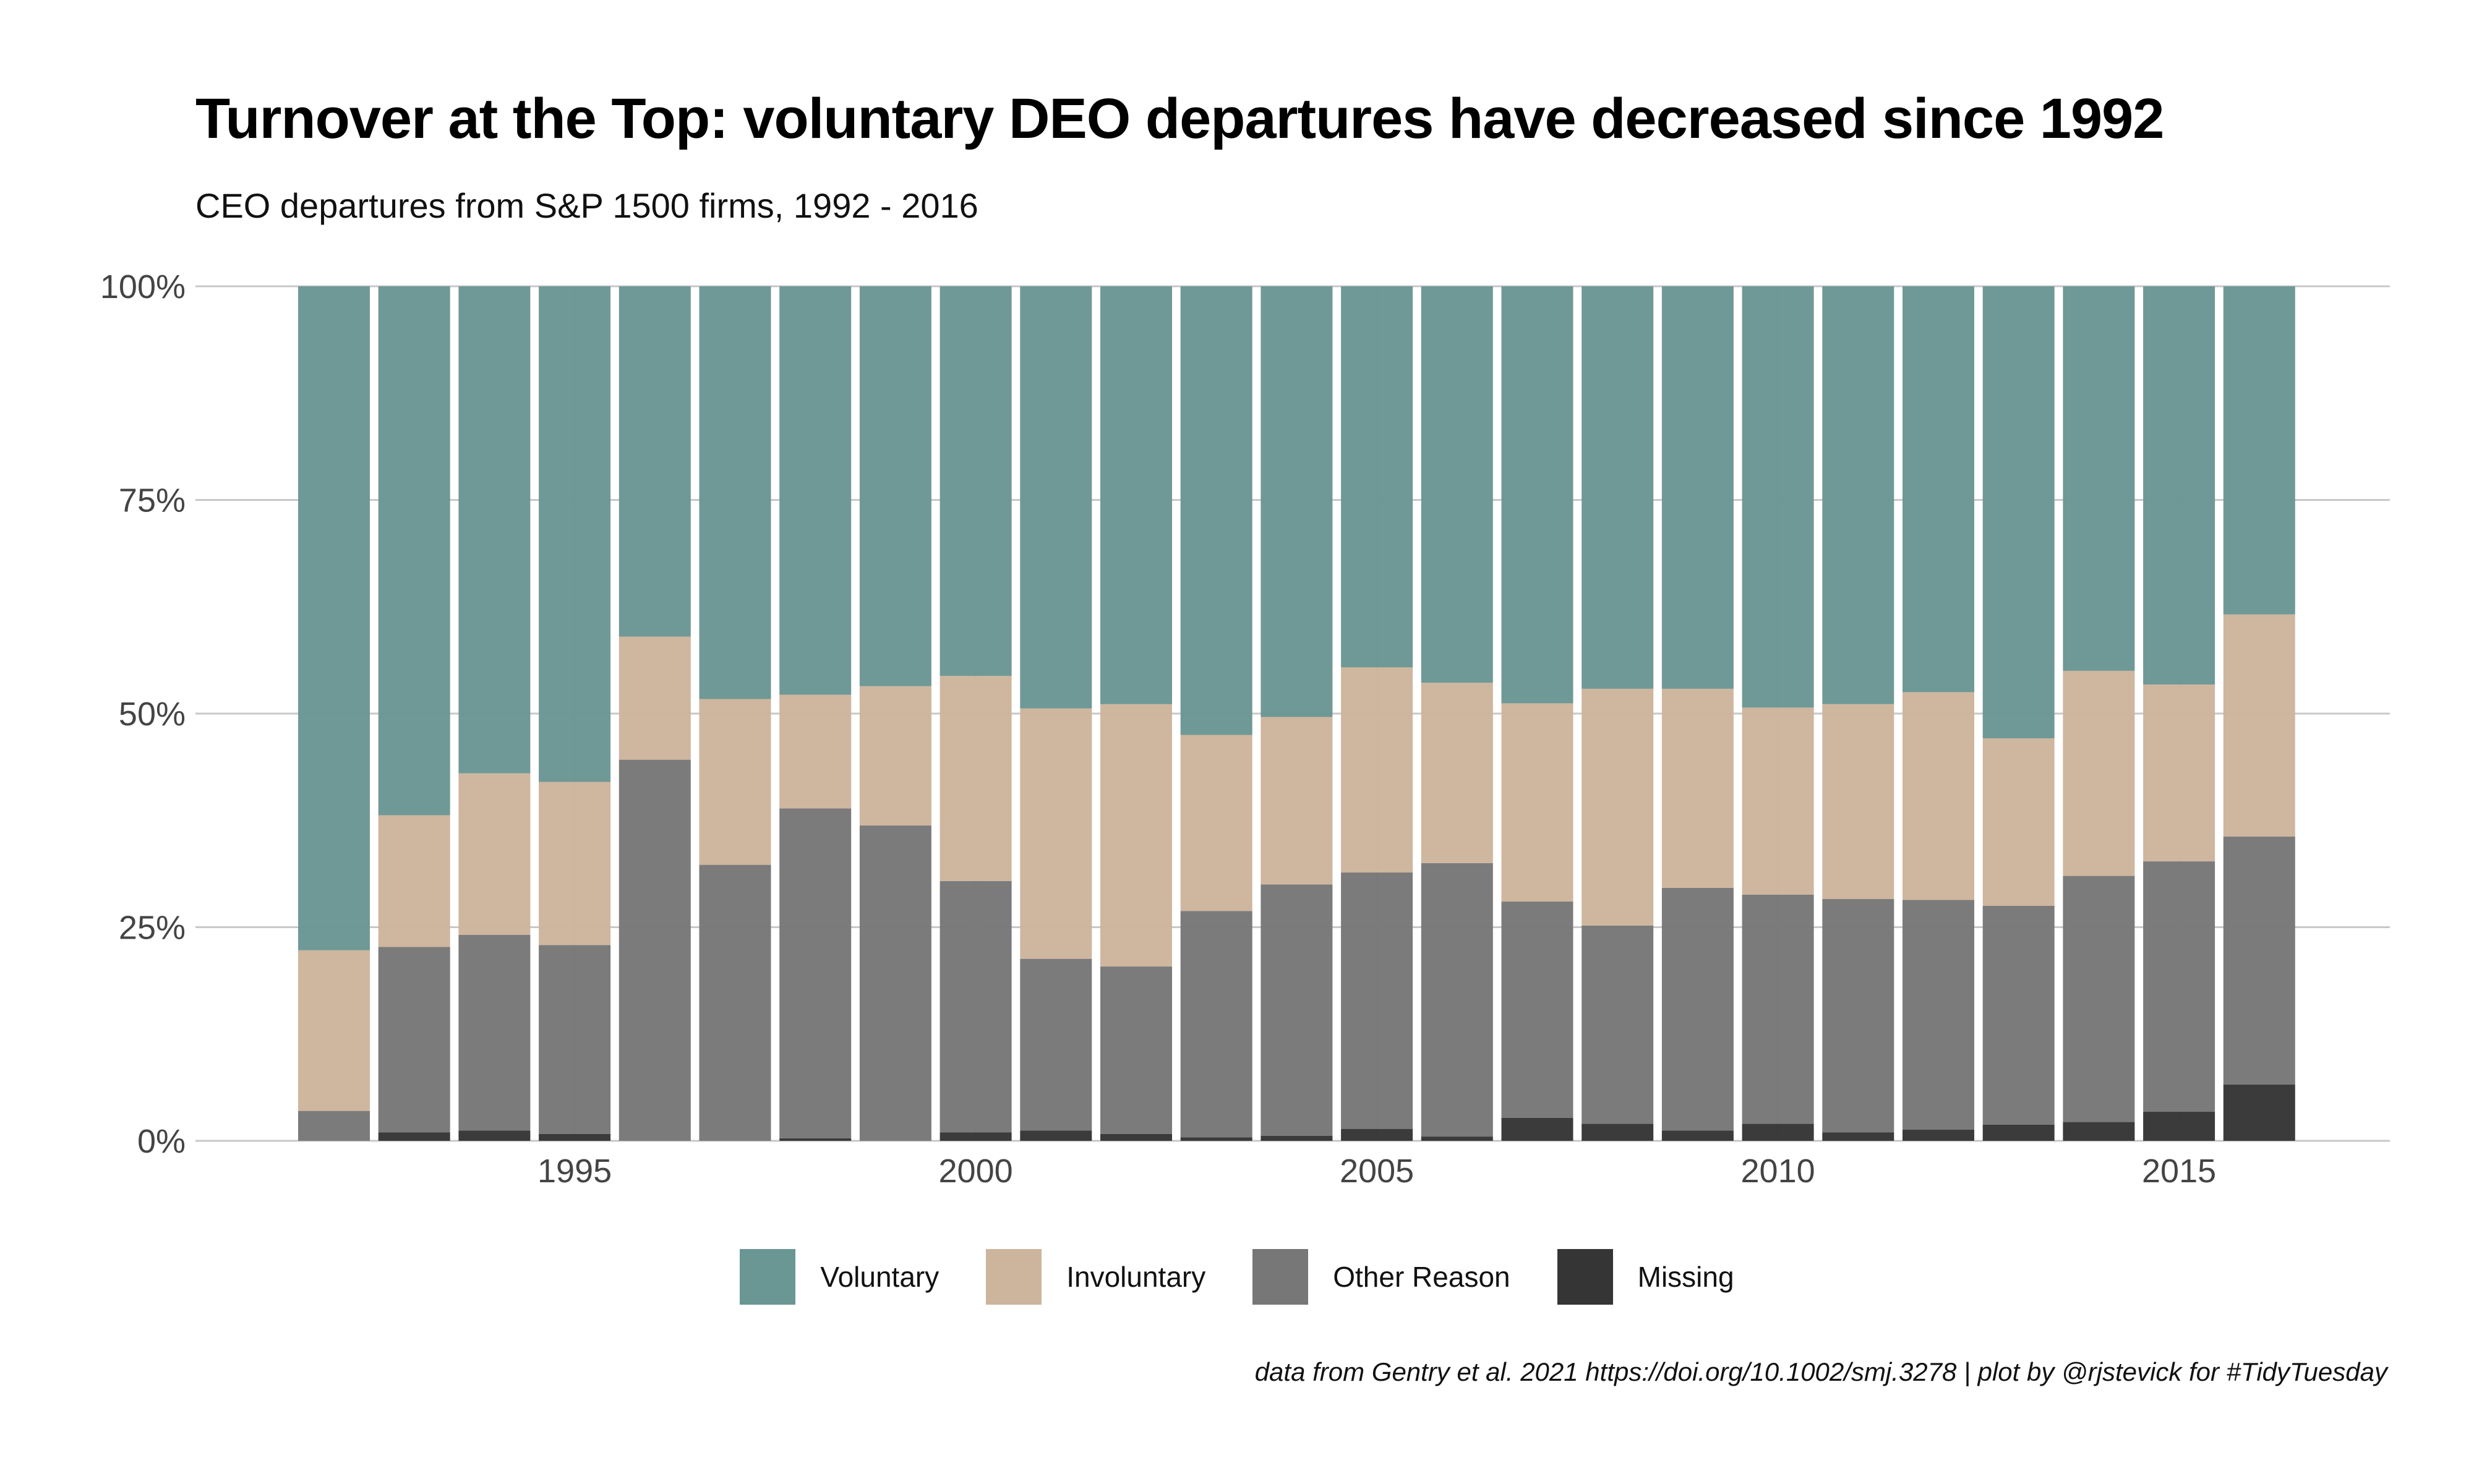 This screenshot has height=1484, width=2474. I want to click on bar-other-reason-2013, so click(2019, 1015).